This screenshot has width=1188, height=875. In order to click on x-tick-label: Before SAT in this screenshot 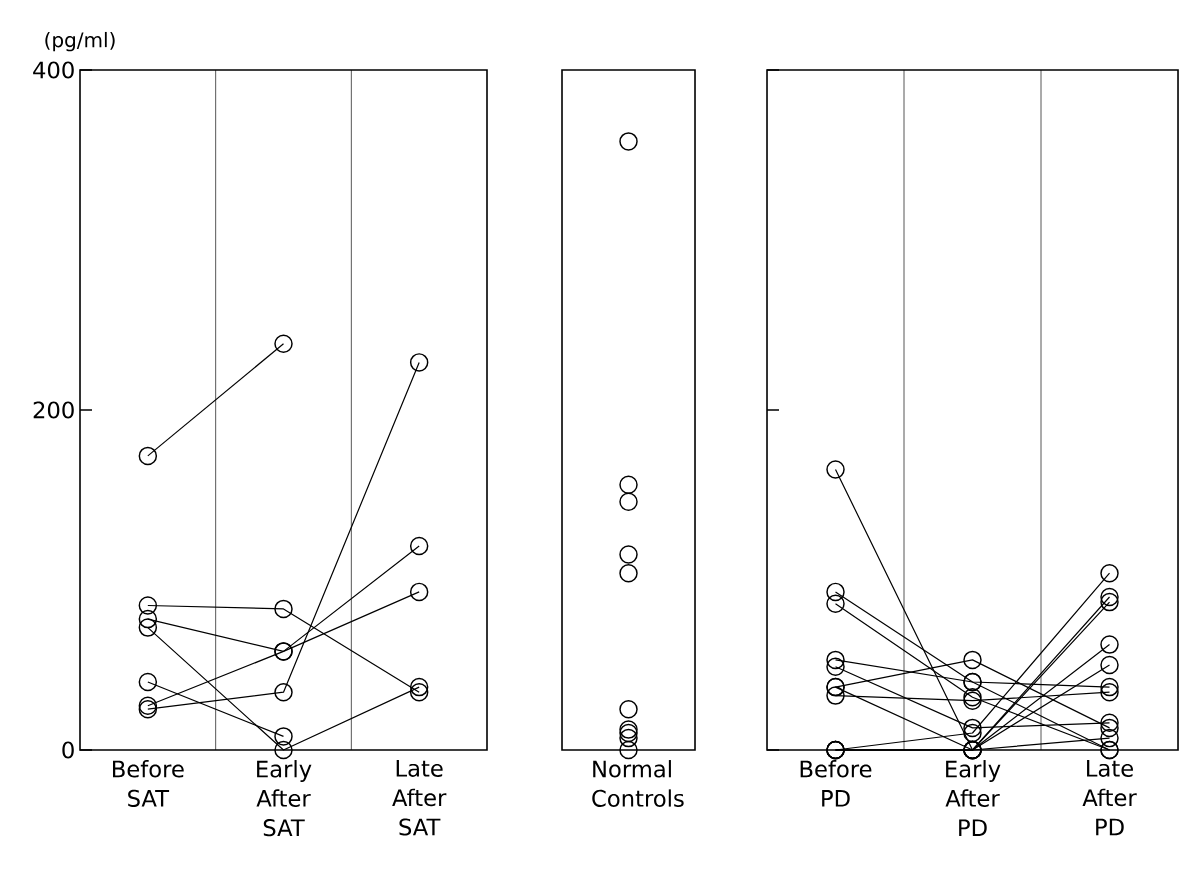, I will do `click(148, 783)`.